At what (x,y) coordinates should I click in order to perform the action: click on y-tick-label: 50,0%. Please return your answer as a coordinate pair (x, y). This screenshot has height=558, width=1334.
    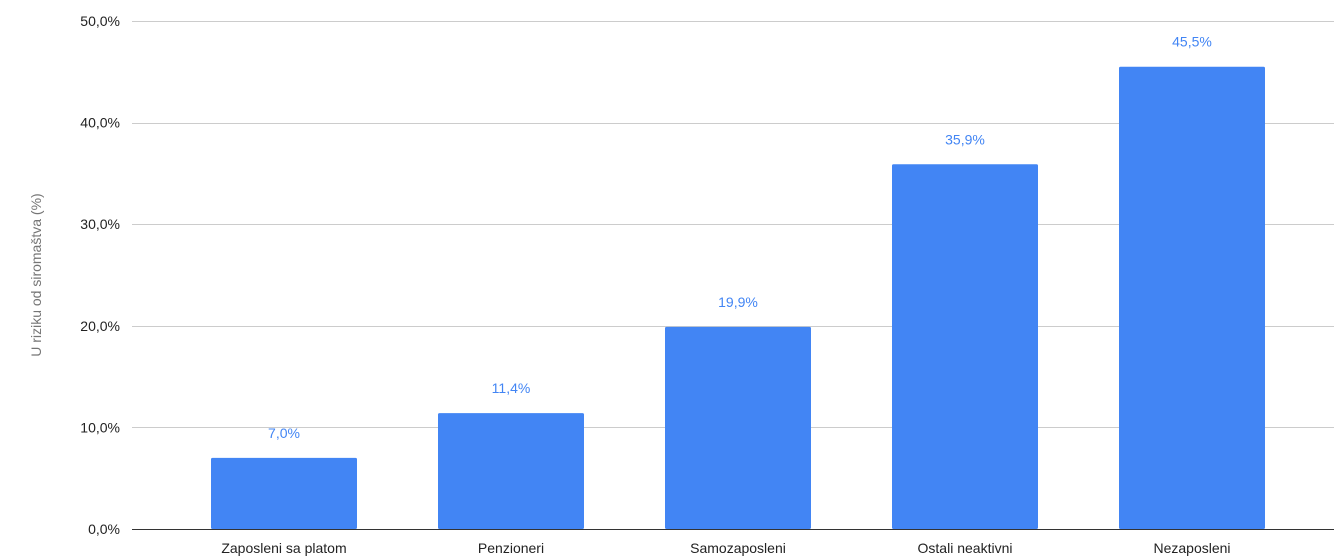
    Looking at the image, I should click on (100, 21).